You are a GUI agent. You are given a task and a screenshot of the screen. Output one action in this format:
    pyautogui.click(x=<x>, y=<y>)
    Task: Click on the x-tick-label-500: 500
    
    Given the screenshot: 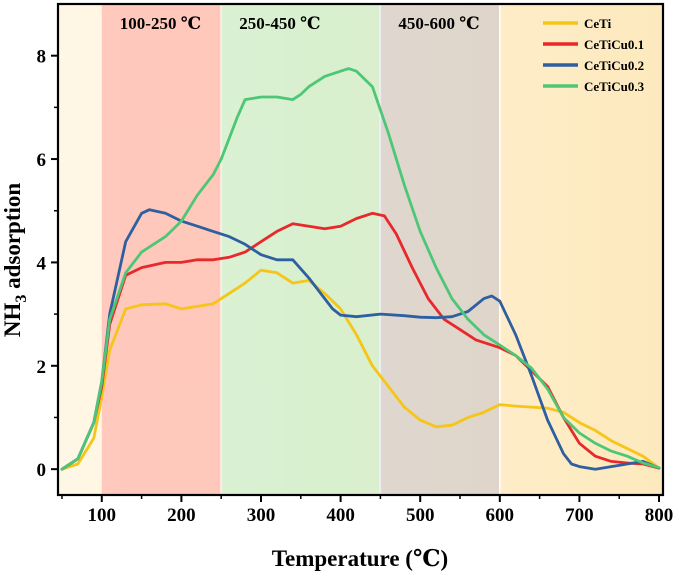 What is the action you would take?
    pyautogui.click(x=420, y=515)
    